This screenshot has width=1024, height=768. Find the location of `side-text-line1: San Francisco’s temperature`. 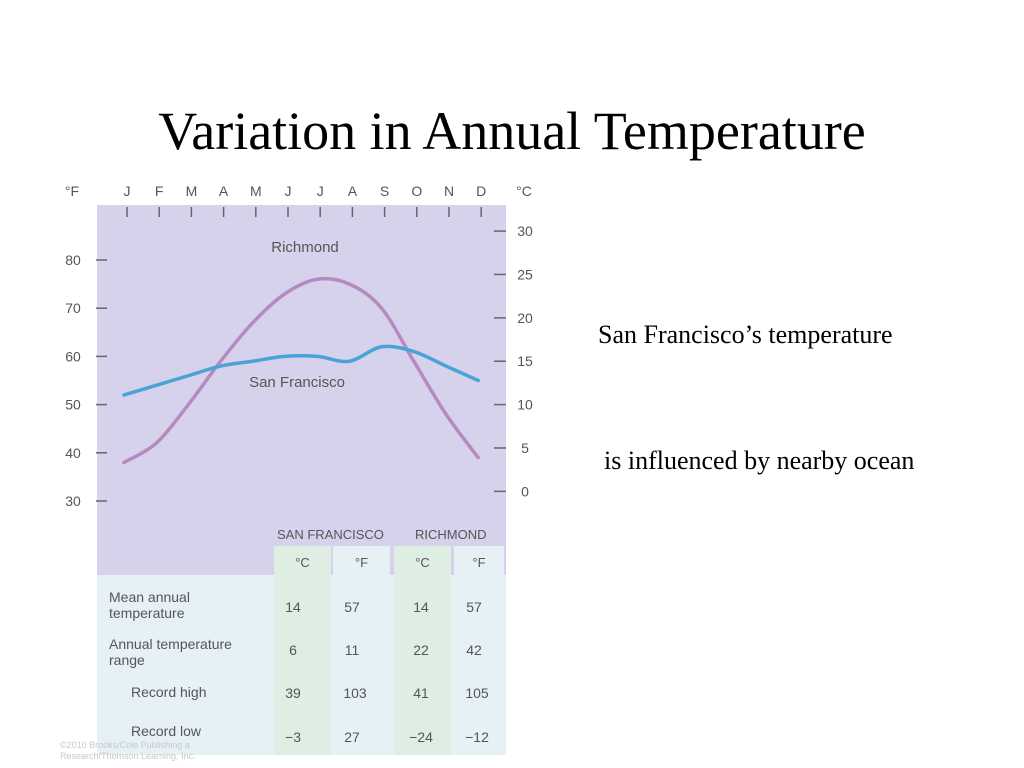

side-text-line1: San Francisco’s temperature is located at coordinates (745, 334).